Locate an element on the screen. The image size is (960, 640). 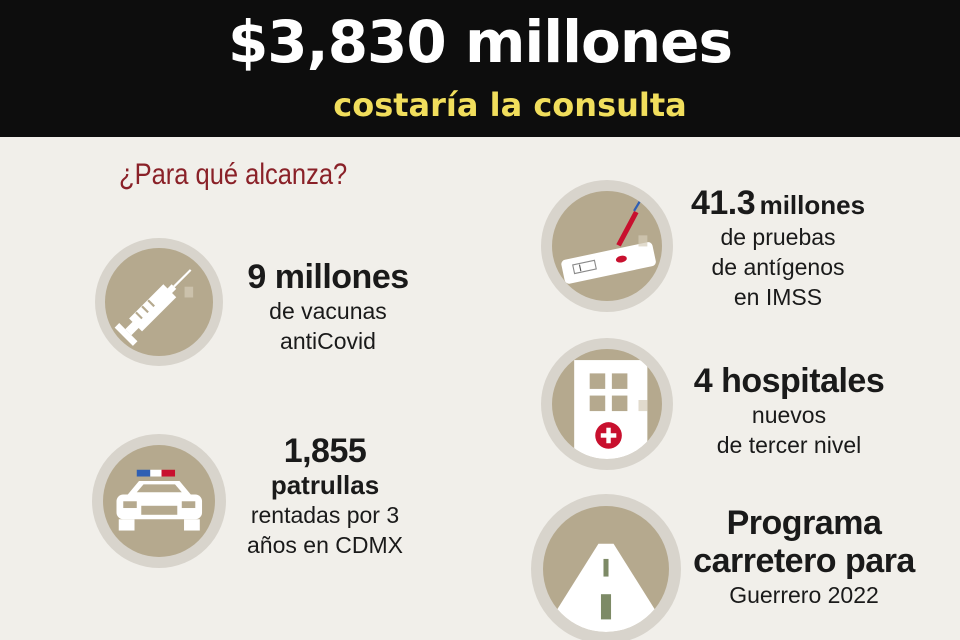
subline: costaría la consulta is located at coordinates (510, 105).